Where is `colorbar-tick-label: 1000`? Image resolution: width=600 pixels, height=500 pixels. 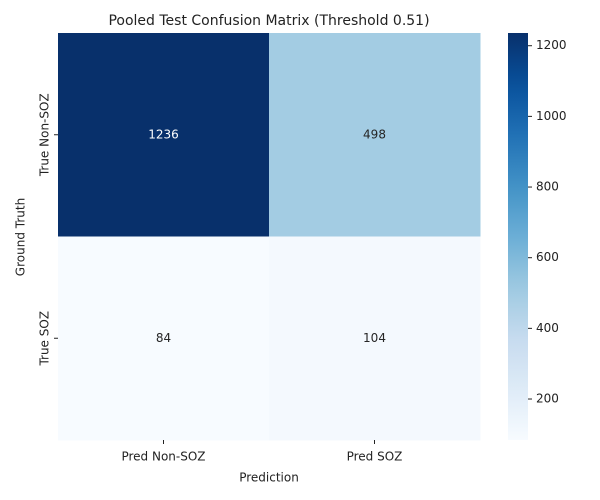
colorbar-tick-label: 1000 is located at coordinates (551, 116).